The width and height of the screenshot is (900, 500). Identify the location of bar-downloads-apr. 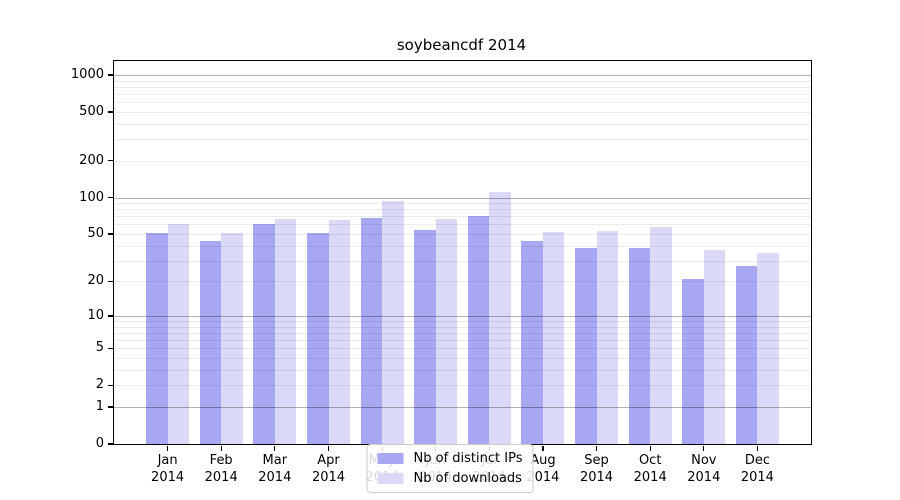
(339, 332).